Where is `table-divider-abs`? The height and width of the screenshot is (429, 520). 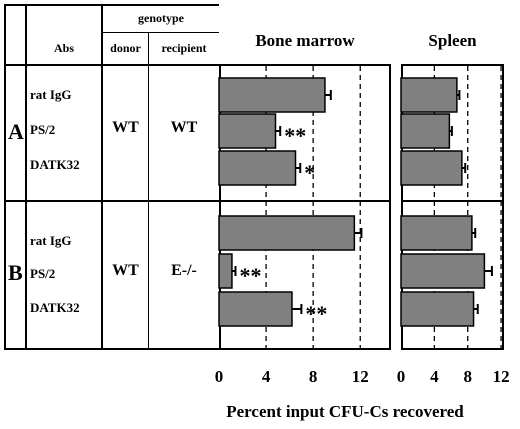 table-divider-abs is located at coordinates (26, 177).